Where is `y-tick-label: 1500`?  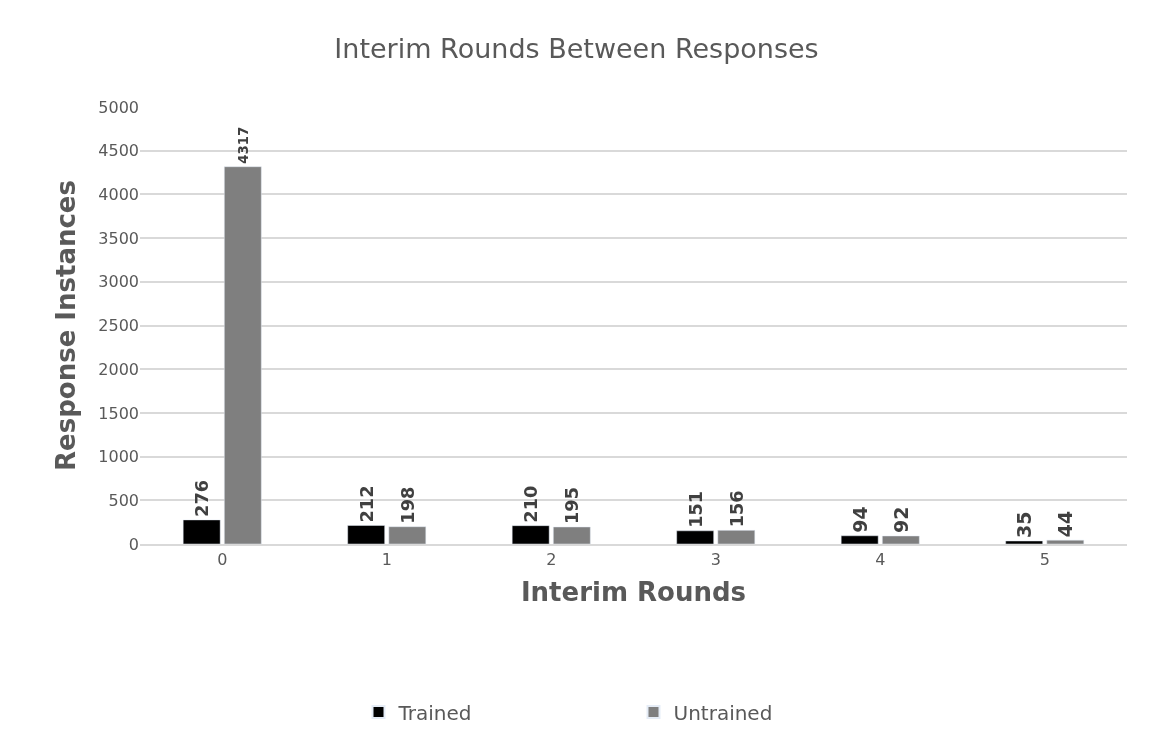
y-tick-label: 1500 is located at coordinates (118, 413).